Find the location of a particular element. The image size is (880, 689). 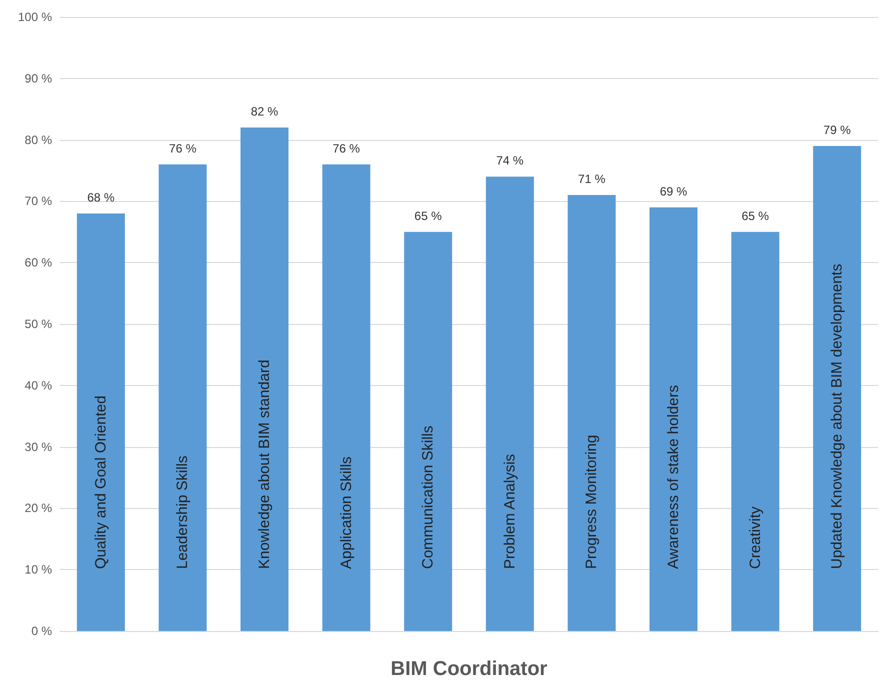

y-tick-label: 40 % is located at coordinates (38, 385).